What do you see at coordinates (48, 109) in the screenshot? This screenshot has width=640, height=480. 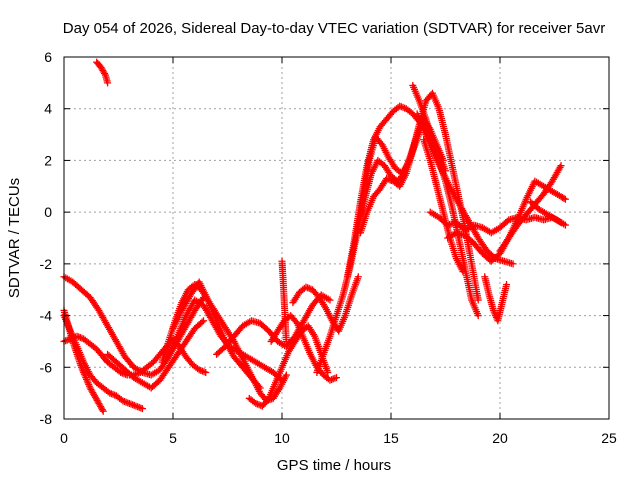 I see `y-tick-label: 4` at bounding box center [48, 109].